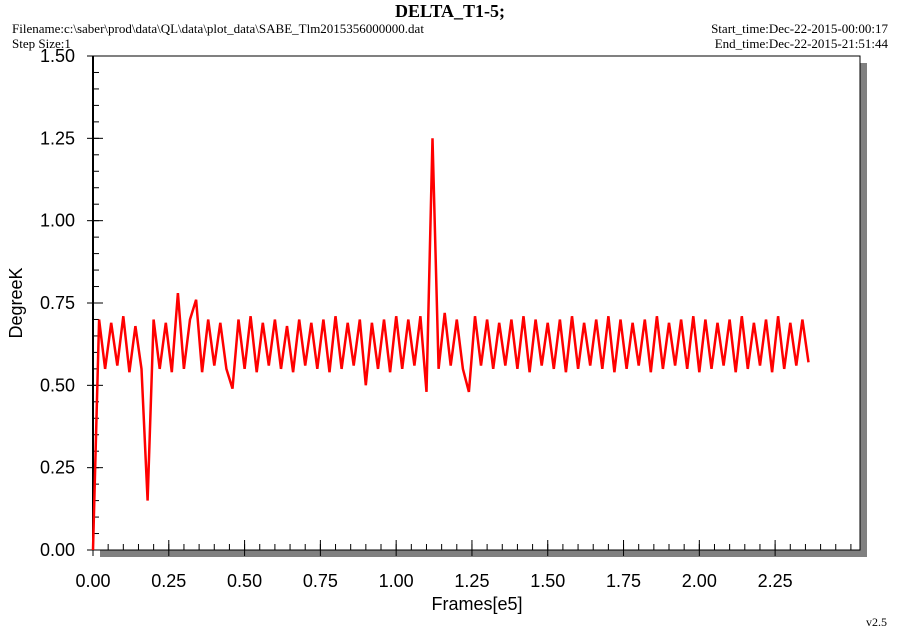 The height and width of the screenshot is (630, 900). What do you see at coordinates (471, 581) in the screenshot?
I see `x-tick-label: 1.25` at bounding box center [471, 581].